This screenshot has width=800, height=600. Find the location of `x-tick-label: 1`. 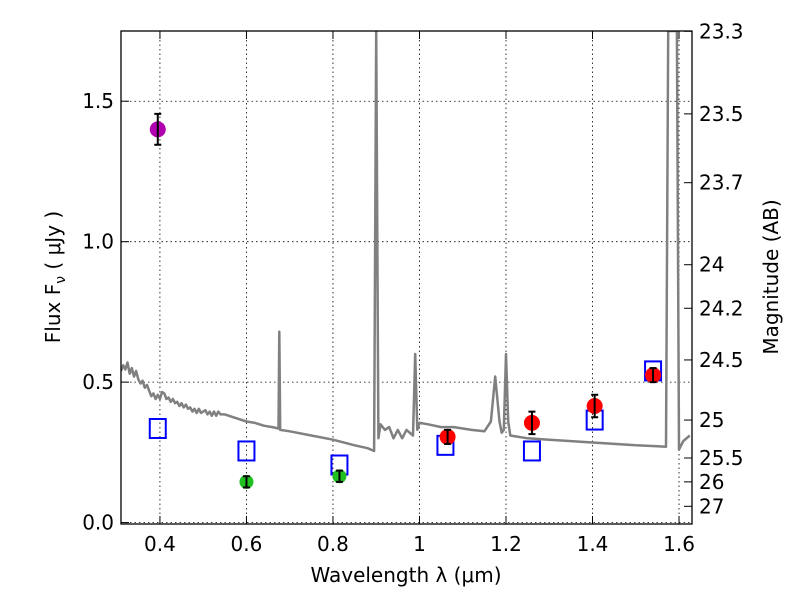

x-tick-label: 1 is located at coordinates (419, 544).